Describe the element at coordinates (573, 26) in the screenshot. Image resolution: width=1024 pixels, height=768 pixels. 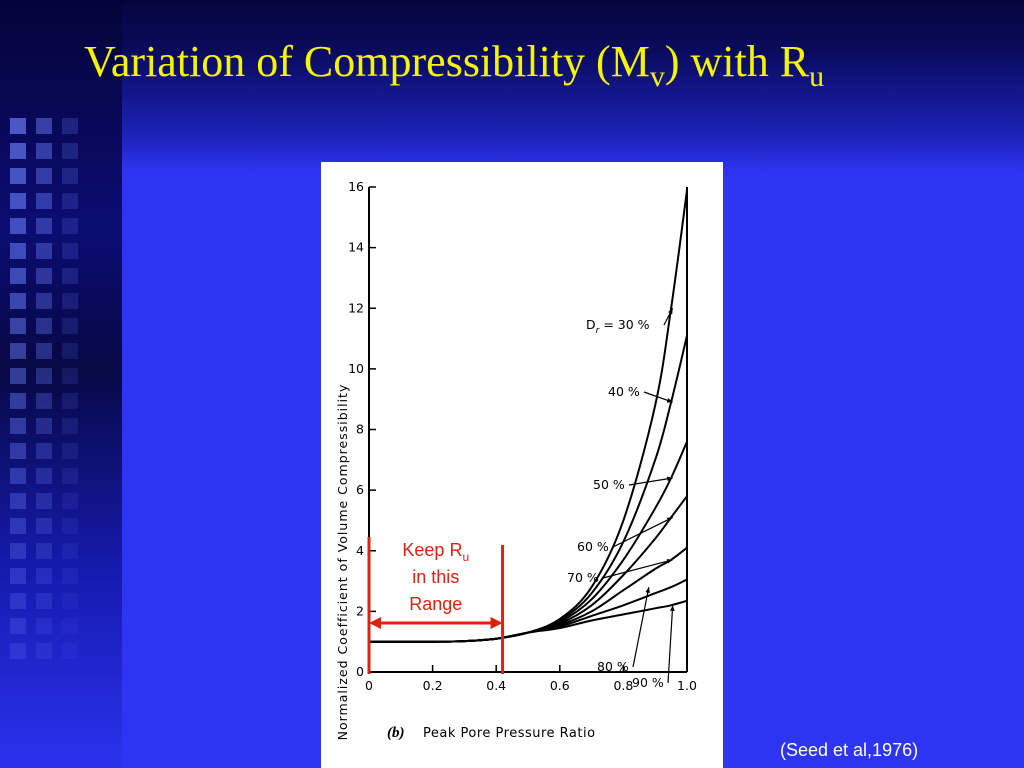
I see `top-dark-band` at that location.